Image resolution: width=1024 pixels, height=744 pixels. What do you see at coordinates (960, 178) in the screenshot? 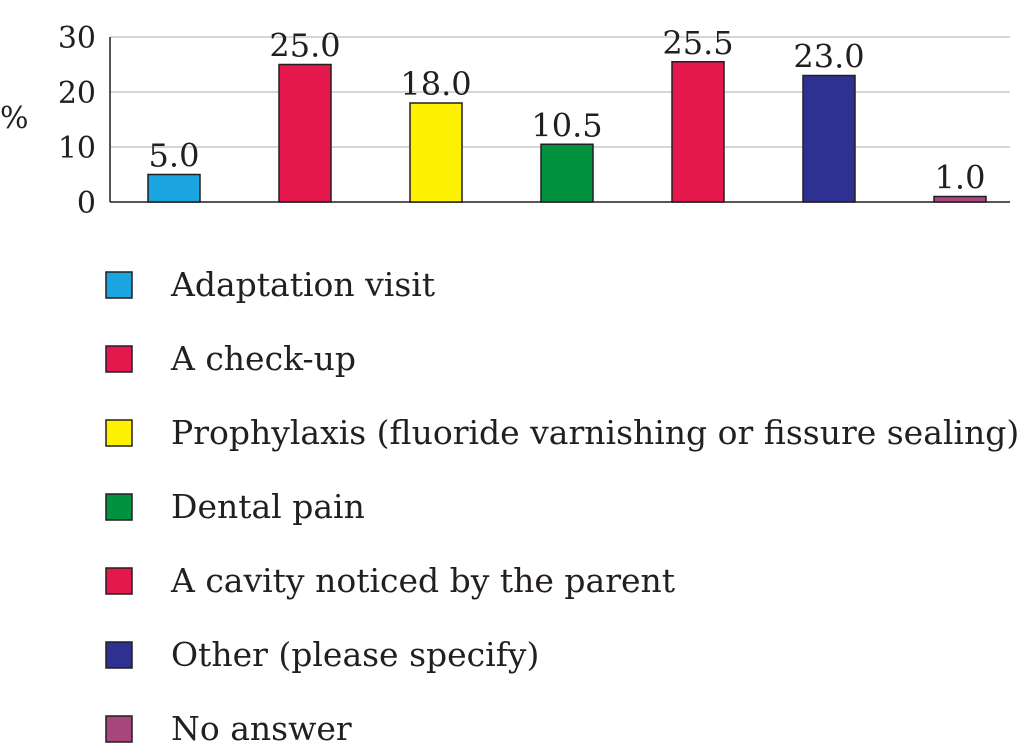
I see `data-label: 1.0` at bounding box center [960, 178].